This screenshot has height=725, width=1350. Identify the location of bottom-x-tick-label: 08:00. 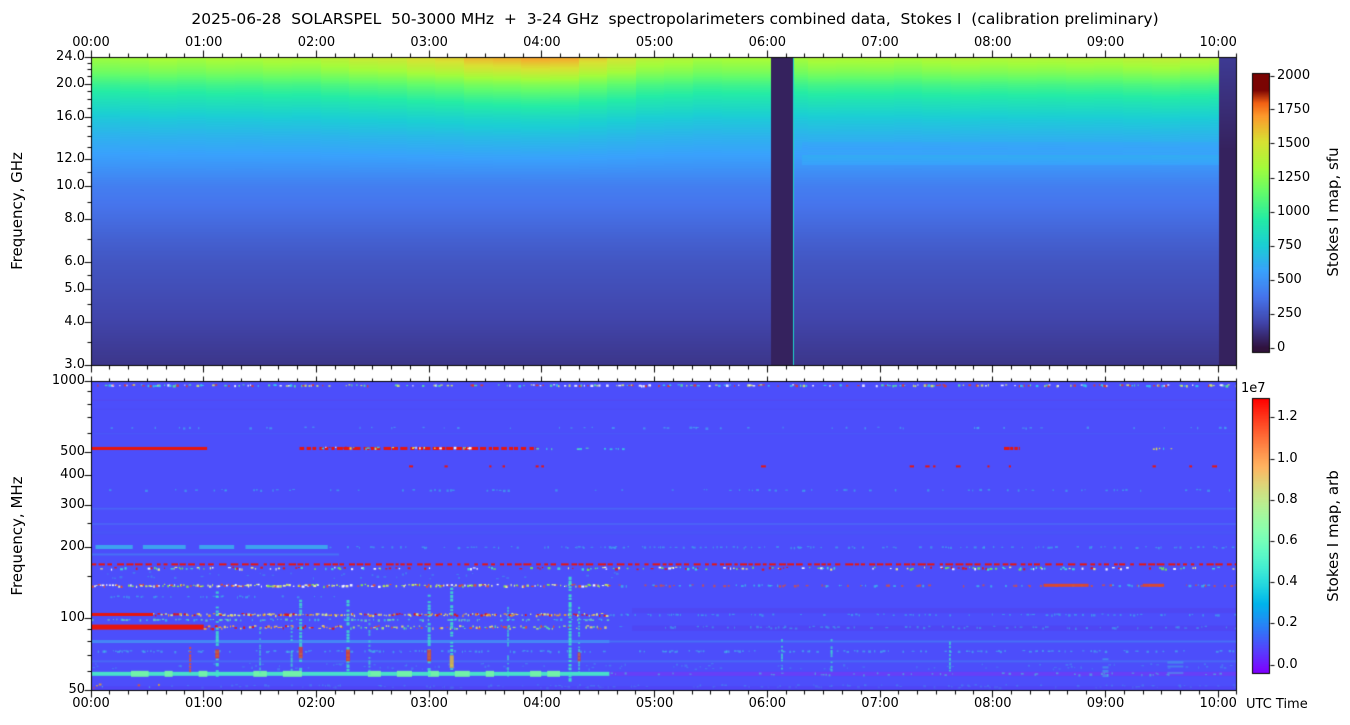
(993, 703).